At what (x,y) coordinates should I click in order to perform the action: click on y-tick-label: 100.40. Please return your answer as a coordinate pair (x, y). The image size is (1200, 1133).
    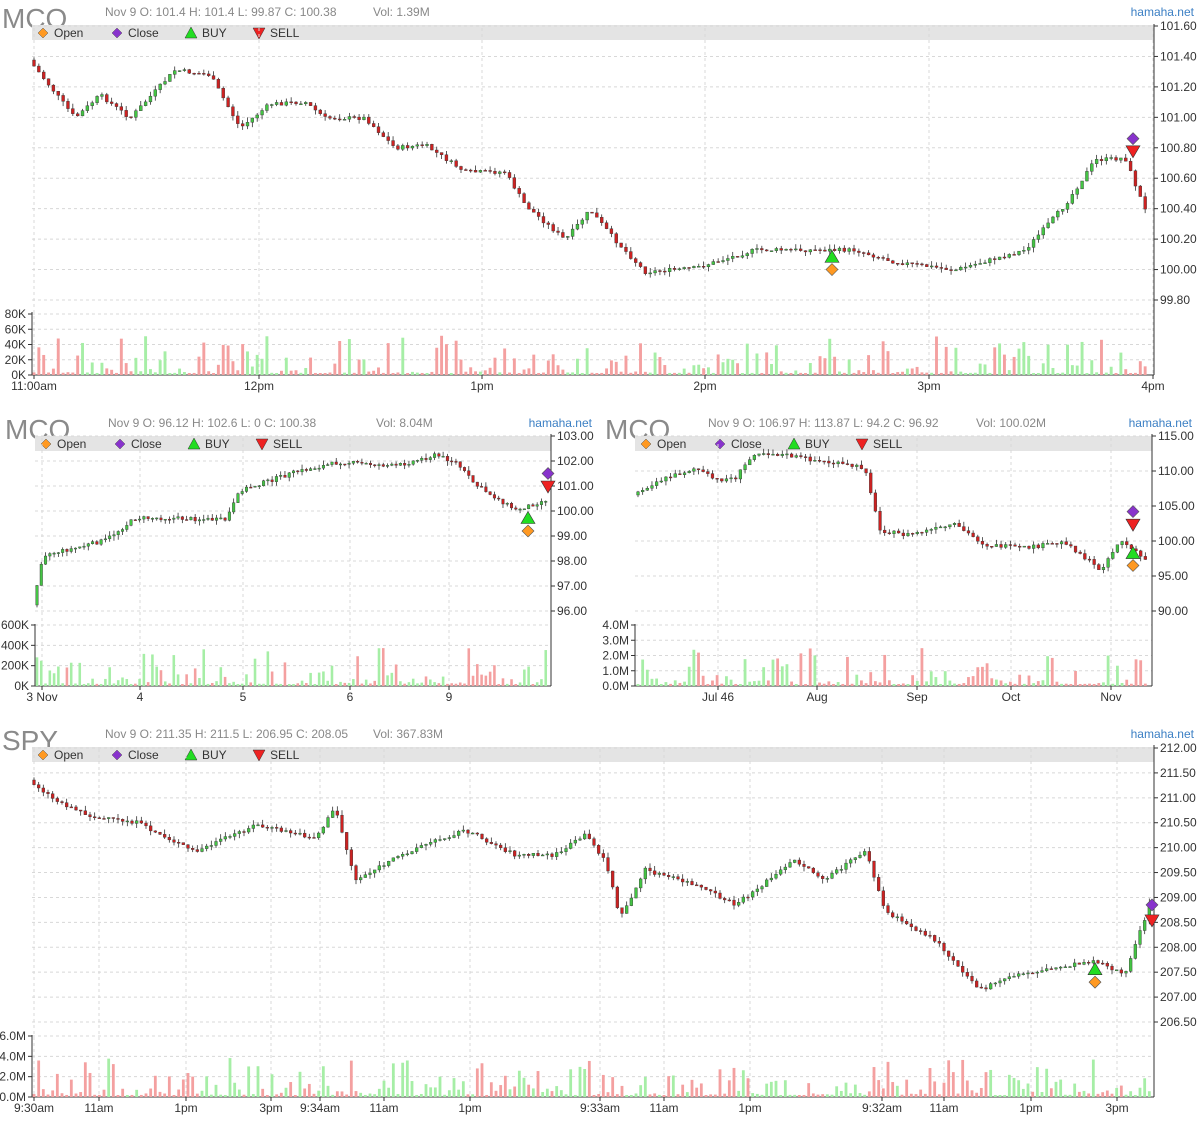
    Looking at the image, I should click on (1178, 209).